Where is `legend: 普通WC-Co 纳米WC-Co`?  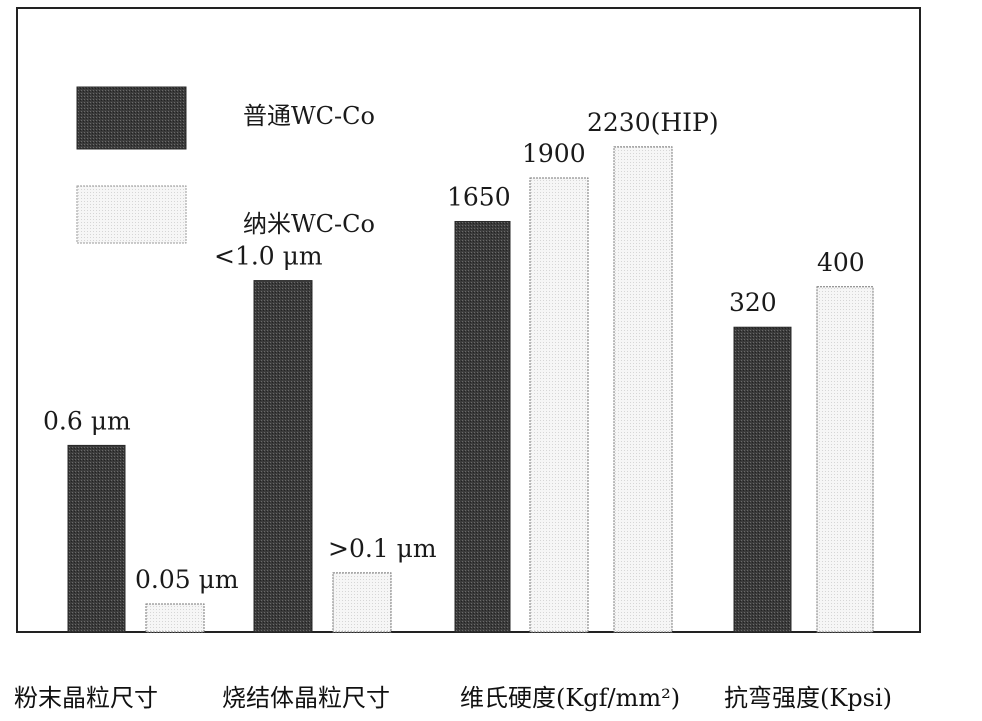 legend: 普通WC-Co 纳米WC-Co is located at coordinates (225, 165).